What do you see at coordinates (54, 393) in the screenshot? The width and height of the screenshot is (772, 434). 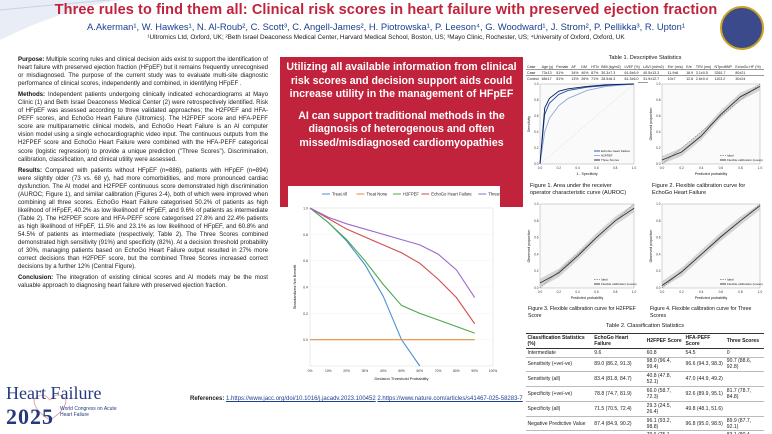 I see `logo-heart-failure-text: Heart Failure` at bounding box center [54, 393].